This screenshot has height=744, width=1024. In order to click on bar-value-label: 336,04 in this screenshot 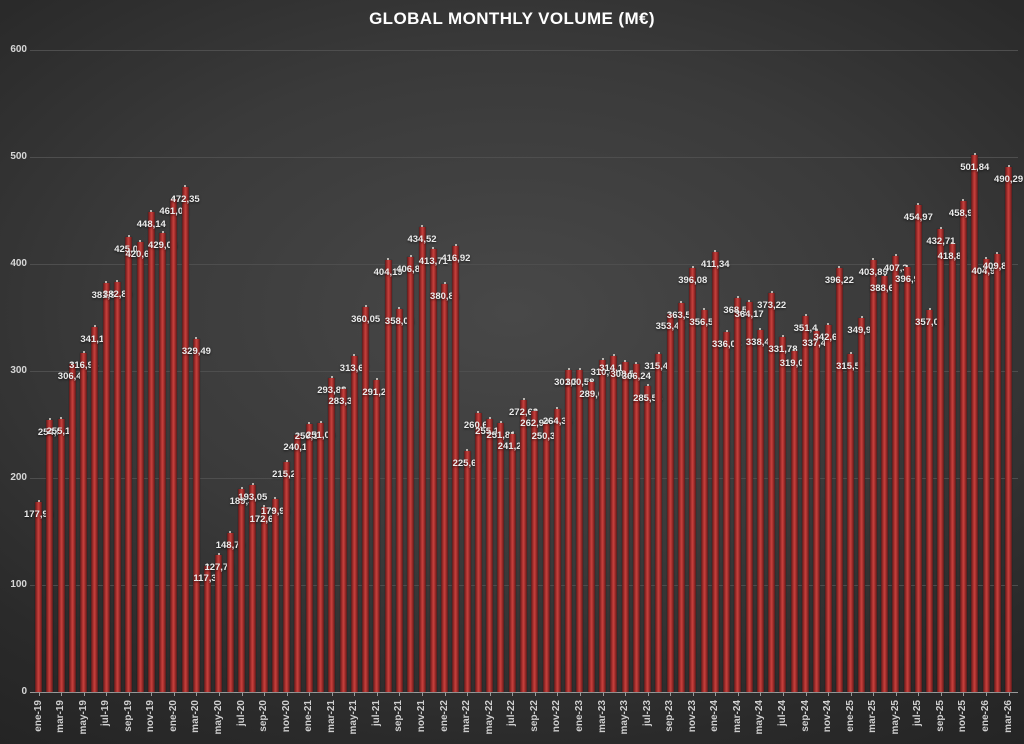, I will do `click(727, 345)`.